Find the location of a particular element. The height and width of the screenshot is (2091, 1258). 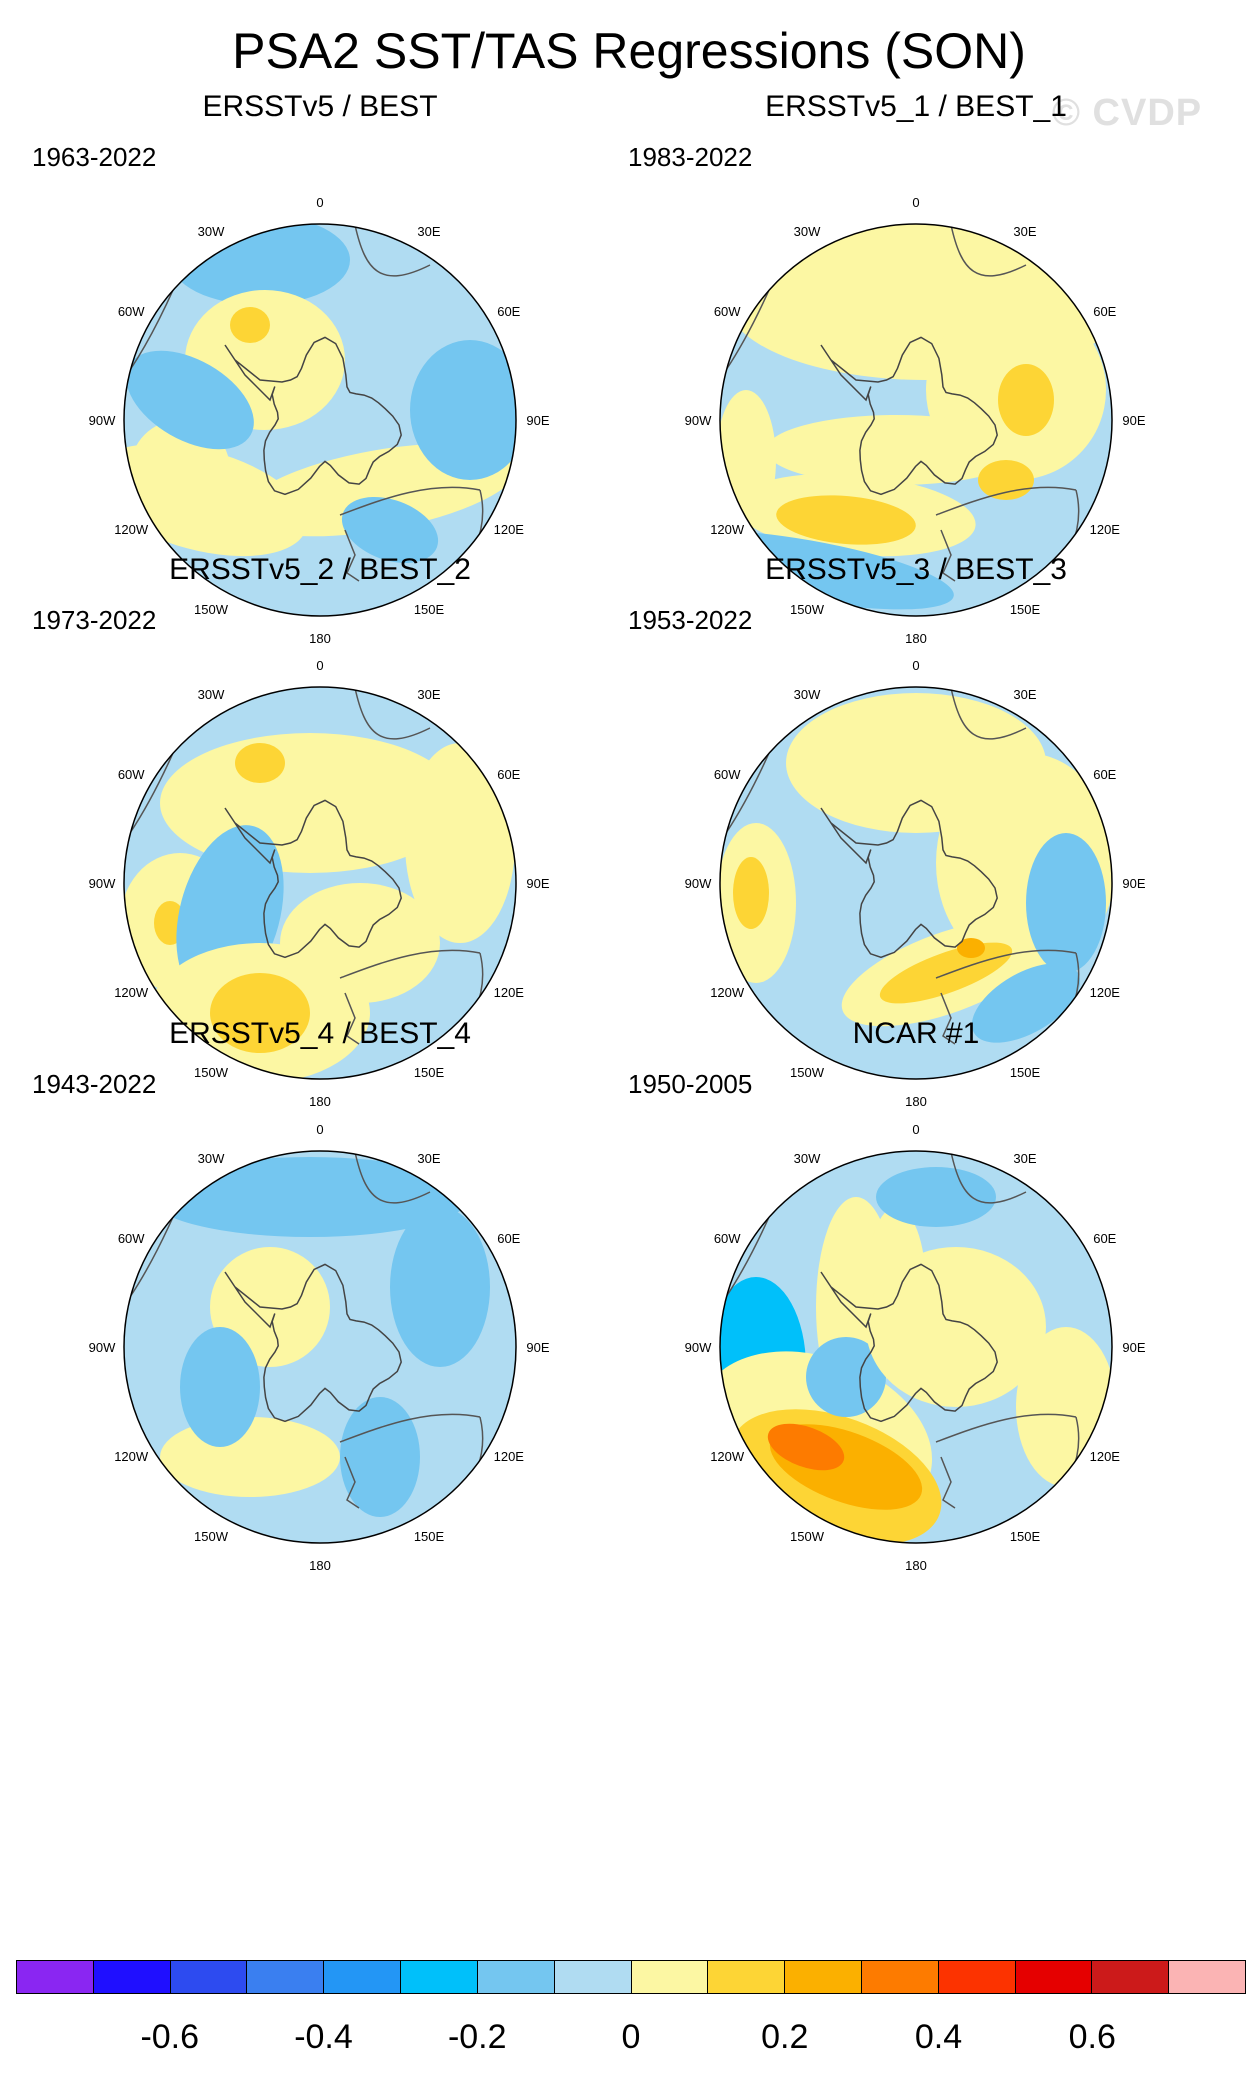

panel-period: 1973-2022 is located at coordinates (94, 620).